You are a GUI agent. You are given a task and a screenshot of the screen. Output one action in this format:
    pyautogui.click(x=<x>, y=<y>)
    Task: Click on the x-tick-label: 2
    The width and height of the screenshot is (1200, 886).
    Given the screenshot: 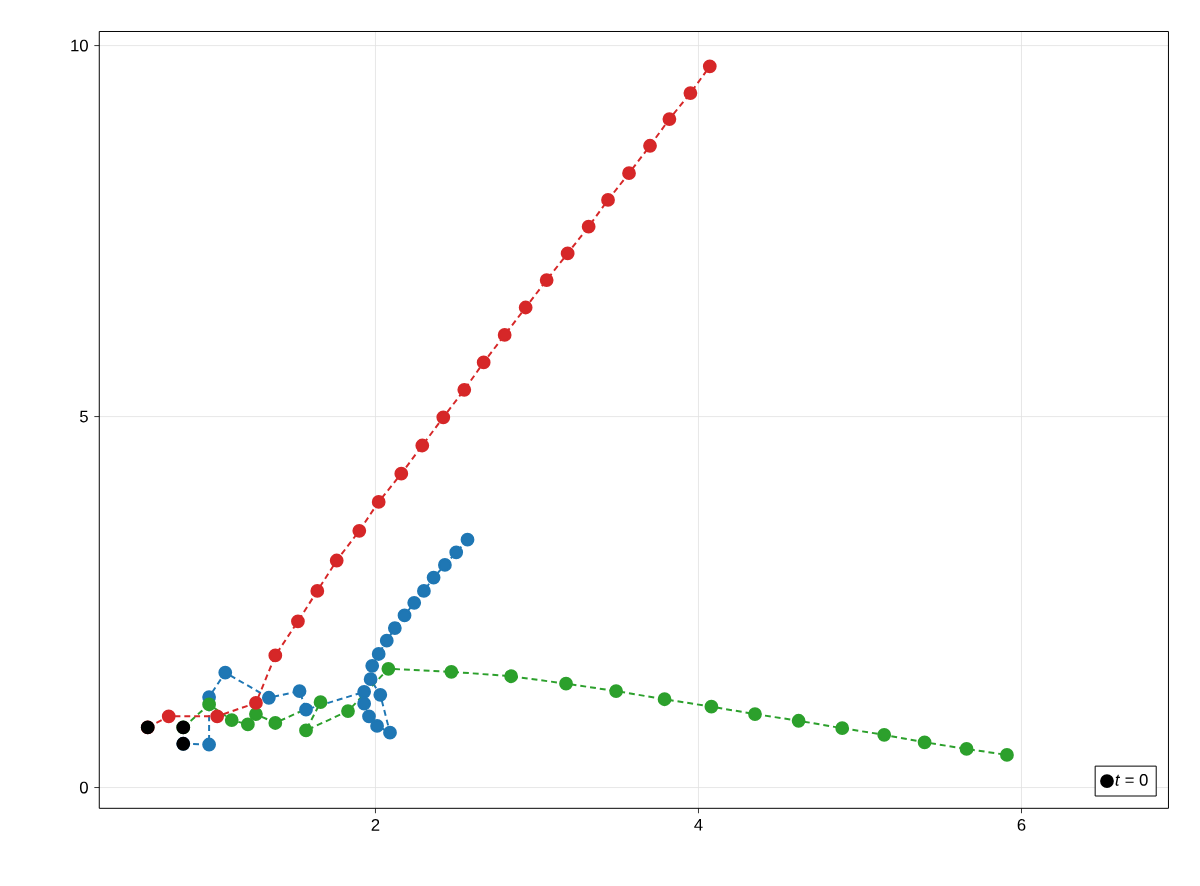 What is the action you would take?
    pyautogui.click(x=375, y=824)
    